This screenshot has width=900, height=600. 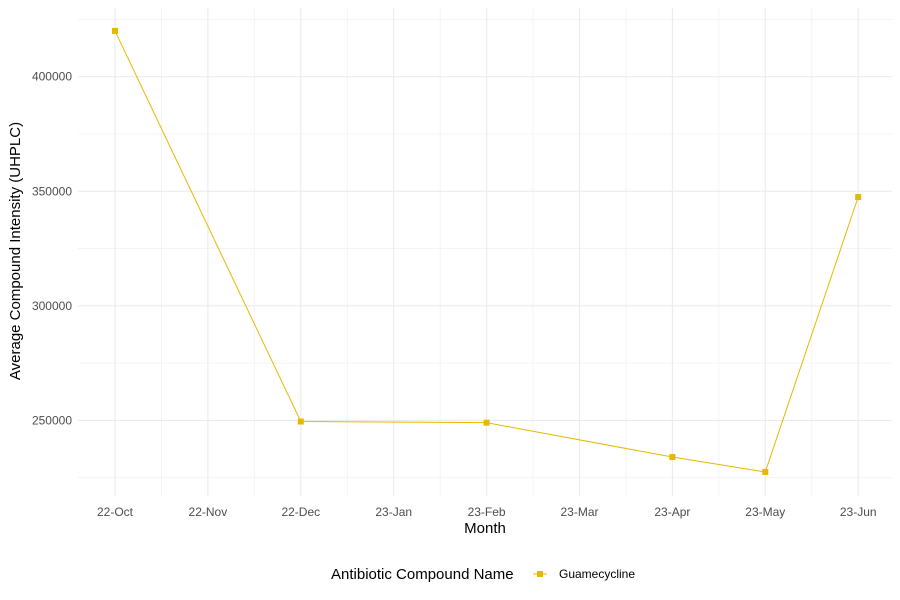 What do you see at coordinates (672, 512) in the screenshot?
I see `x-tick-label: 23-Apr` at bounding box center [672, 512].